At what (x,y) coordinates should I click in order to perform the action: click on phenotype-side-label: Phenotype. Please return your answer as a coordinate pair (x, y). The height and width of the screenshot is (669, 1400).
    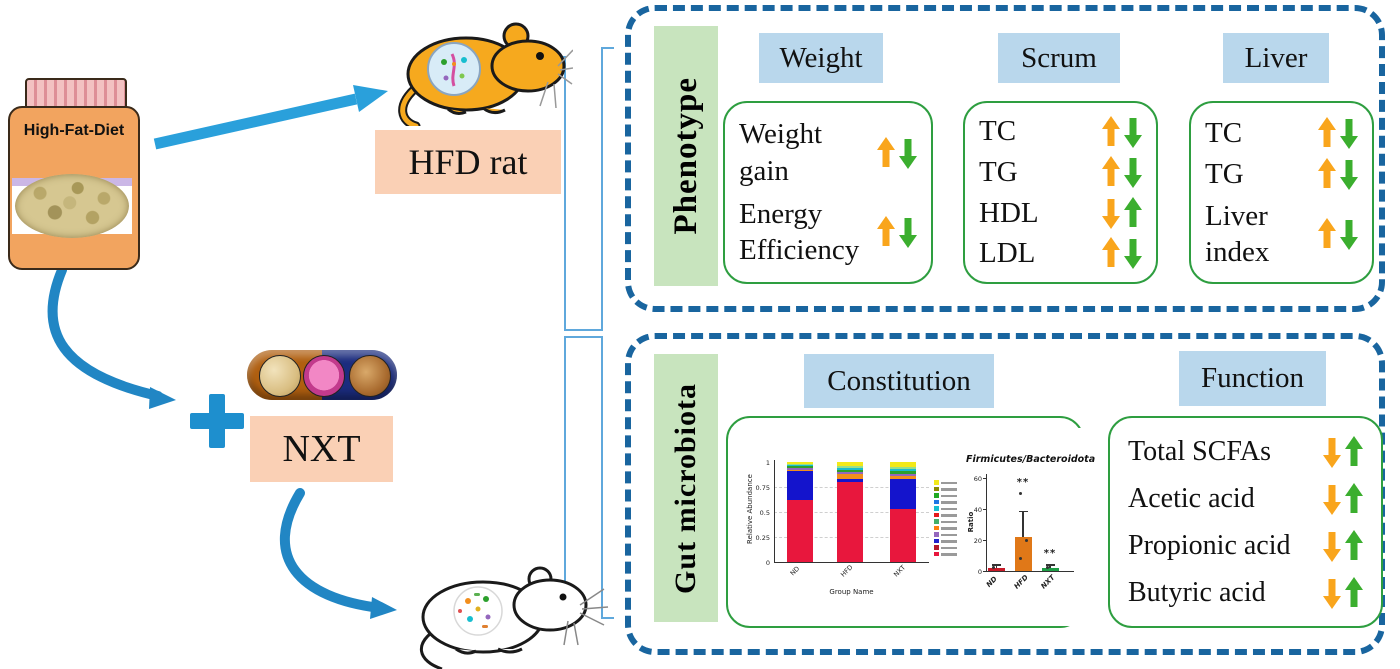
    Looking at the image, I should click on (685, 156).